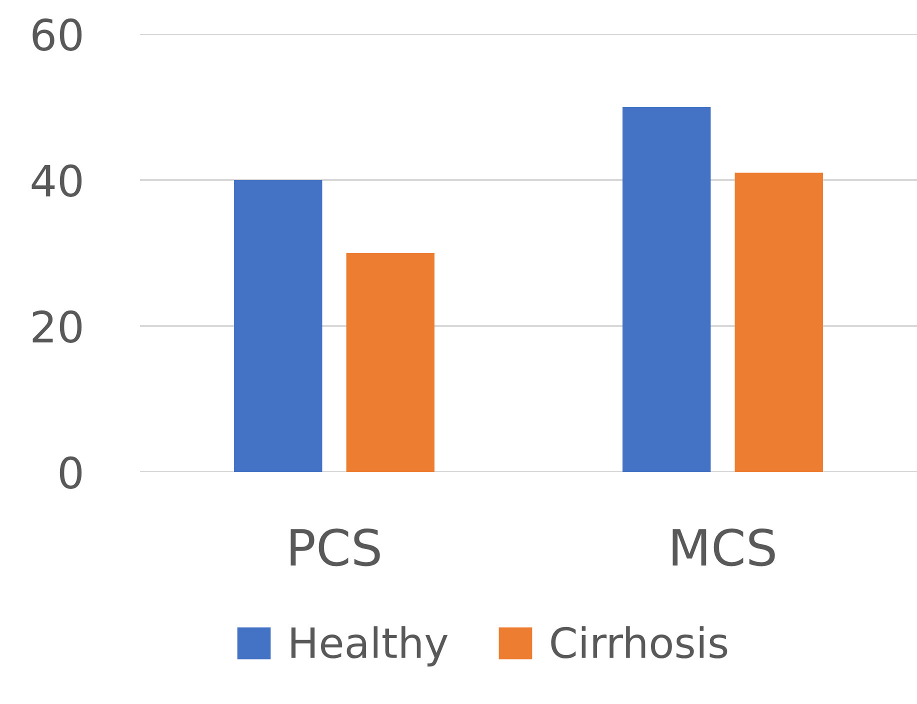 The image size is (917, 704). I want to click on x-tick-label: MCS, so click(723, 547).